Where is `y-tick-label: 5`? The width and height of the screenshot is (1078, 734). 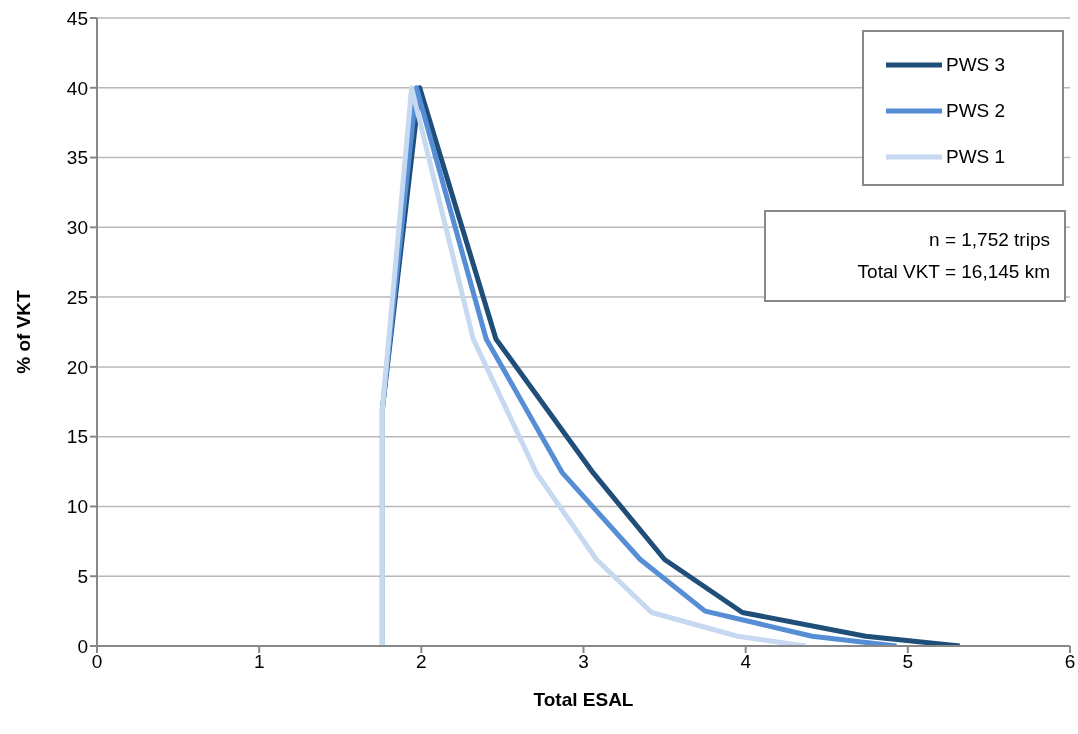 y-tick-label: 5 is located at coordinates (82, 576).